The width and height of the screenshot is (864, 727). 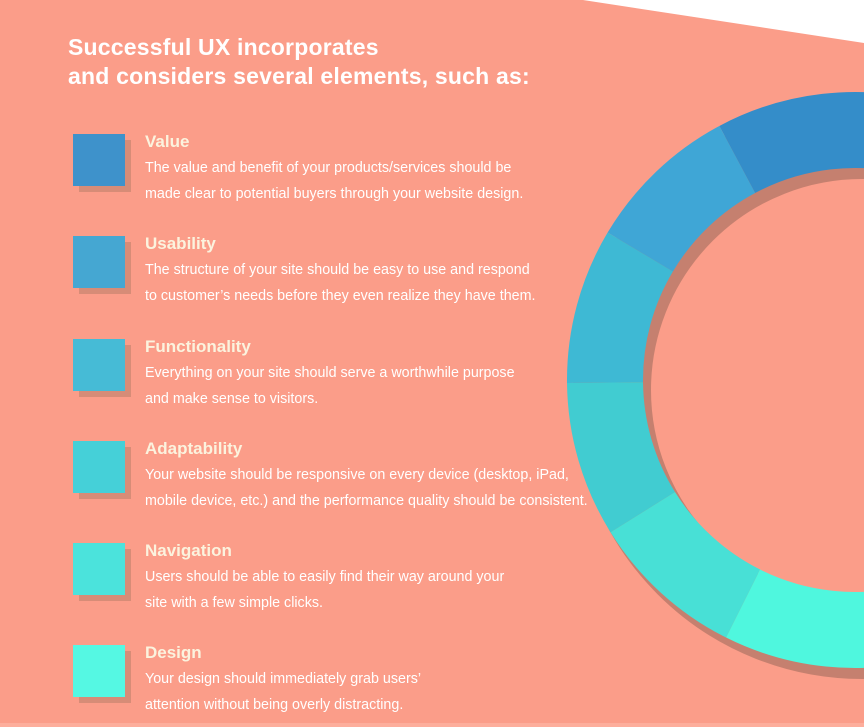 What do you see at coordinates (223, 47) in the screenshot?
I see `page-title-line1: Successful UX incorporates` at bounding box center [223, 47].